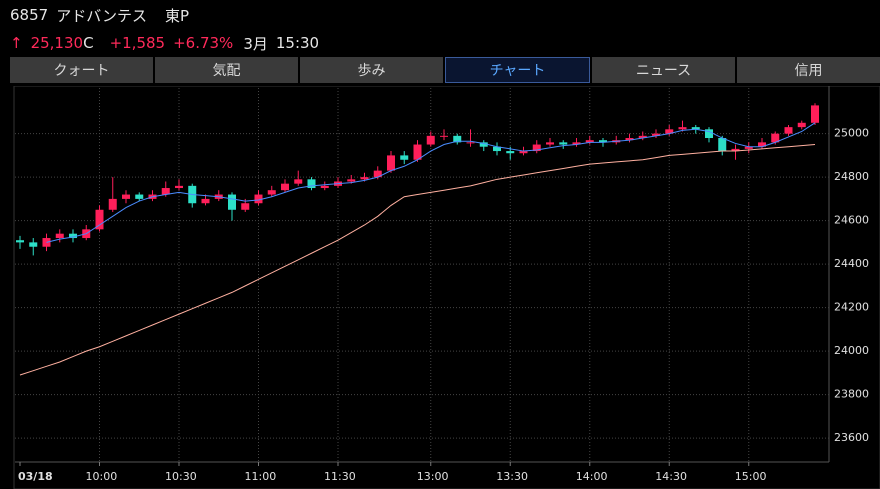 The image size is (880, 489). I want to click on time: 15:30, so click(297, 43).